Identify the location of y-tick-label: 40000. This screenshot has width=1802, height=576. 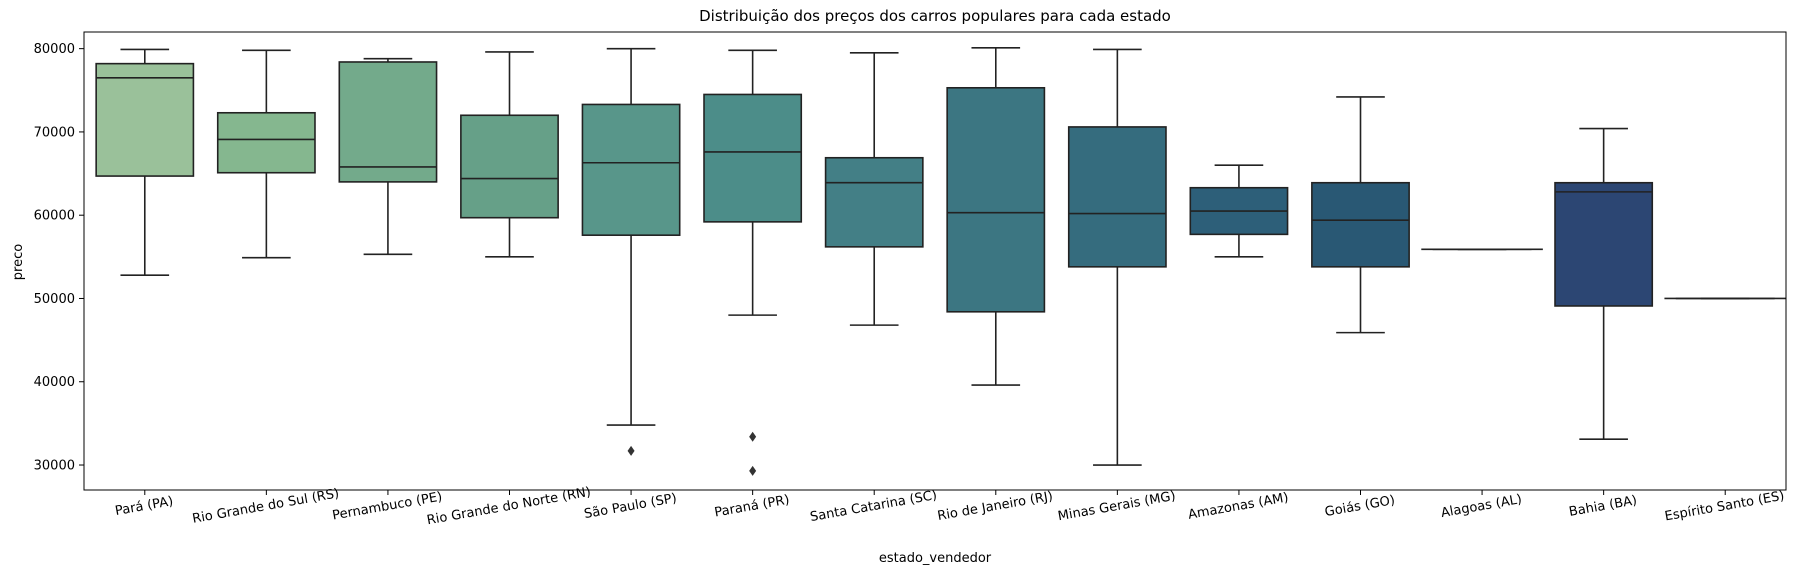
(54, 382).